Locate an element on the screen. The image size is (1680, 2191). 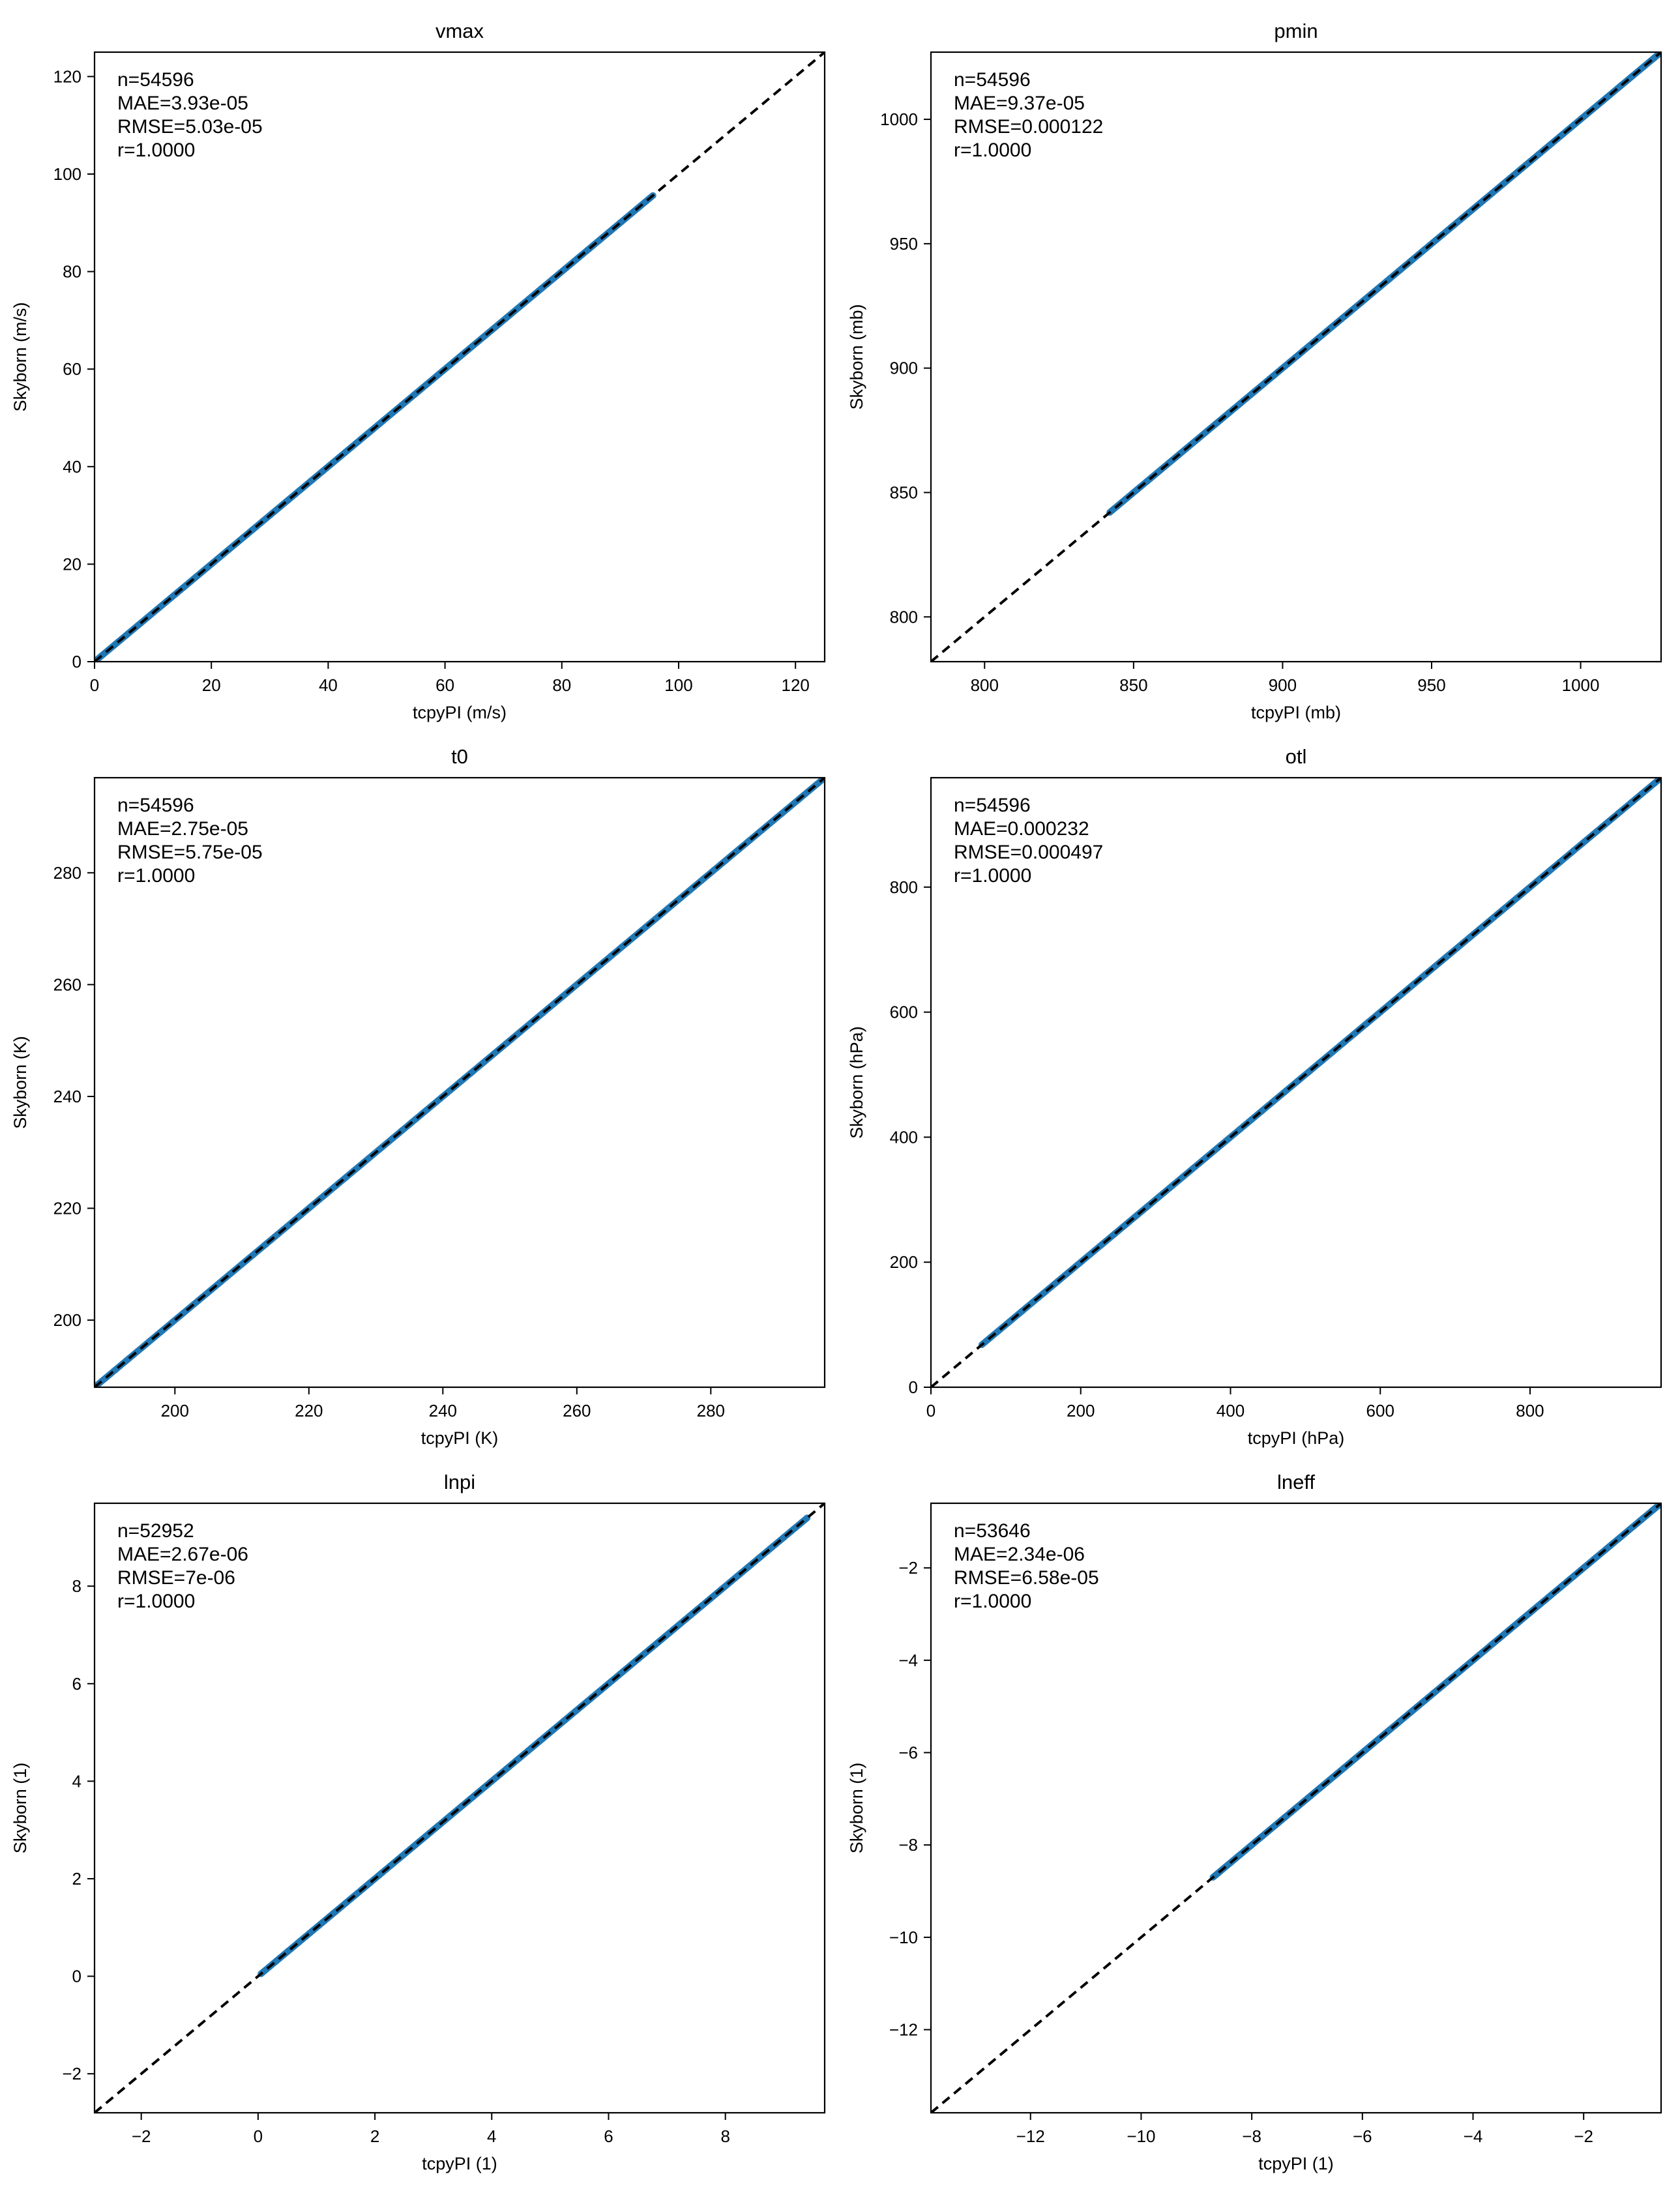
x-axis-label: tcpyPI (m/s) is located at coordinates (460, 713).